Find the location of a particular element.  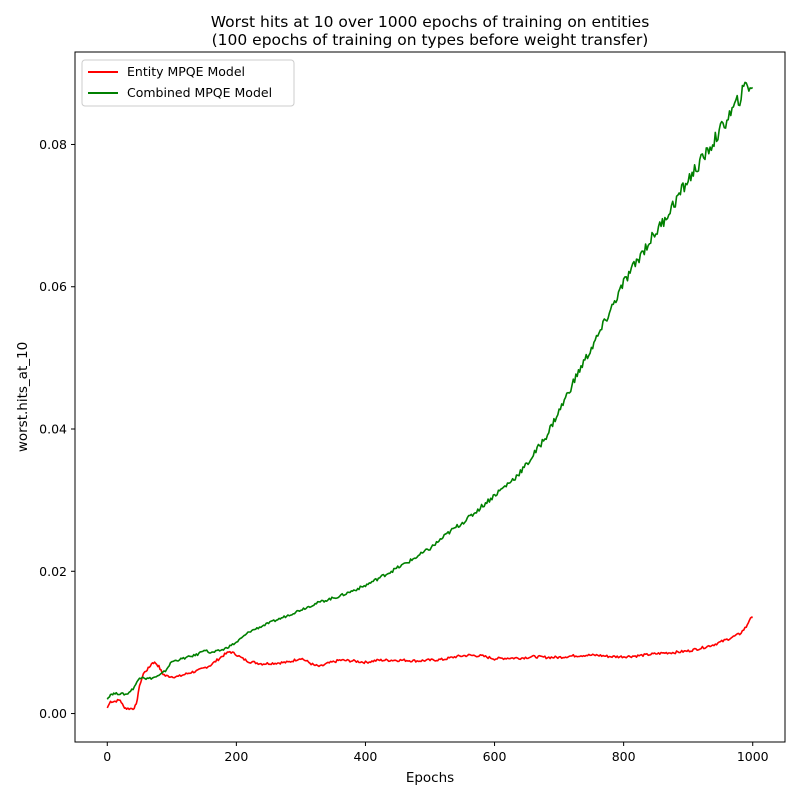

legend: Entity MPQE Model Combined MPQE Model is located at coordinates (188, 83).